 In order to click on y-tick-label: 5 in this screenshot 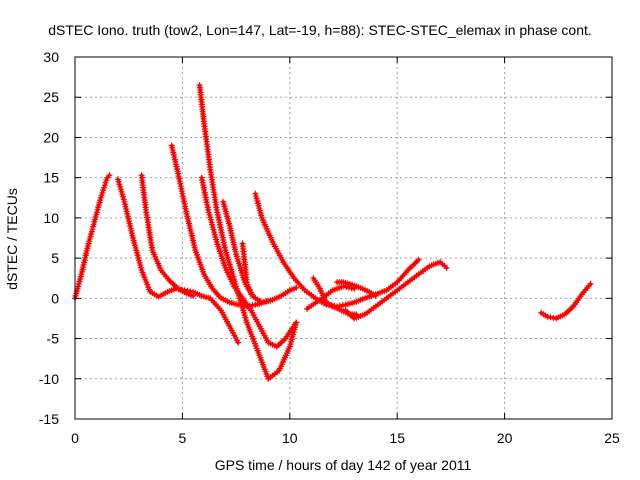, I will do `click(55, 258)`.